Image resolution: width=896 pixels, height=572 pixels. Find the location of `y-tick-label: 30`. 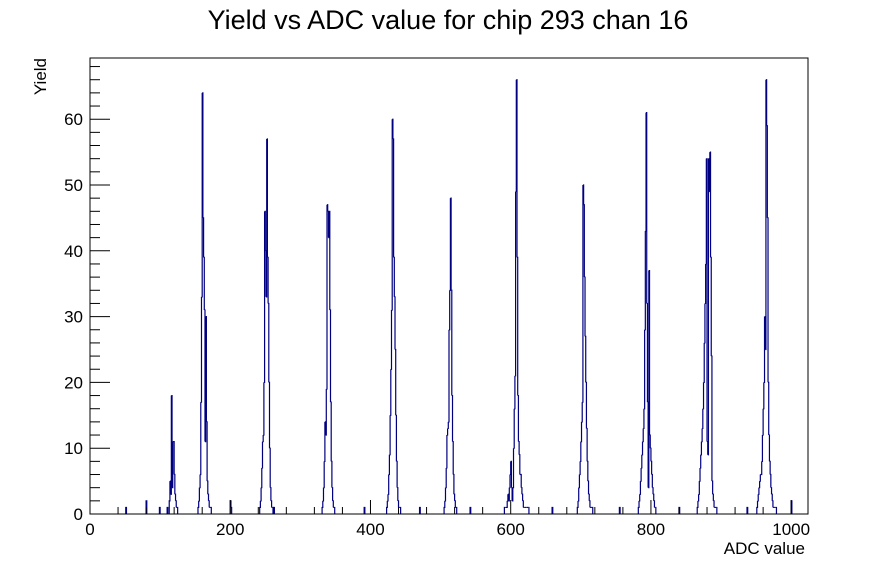

y-tick-label: 30 is located at coordinates (73, 317).